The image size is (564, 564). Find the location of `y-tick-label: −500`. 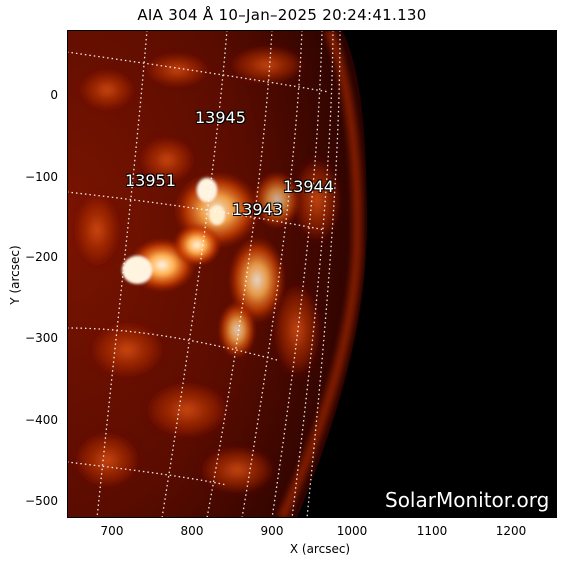

y-tick-label: −500 is located at coordinates (41, 501).